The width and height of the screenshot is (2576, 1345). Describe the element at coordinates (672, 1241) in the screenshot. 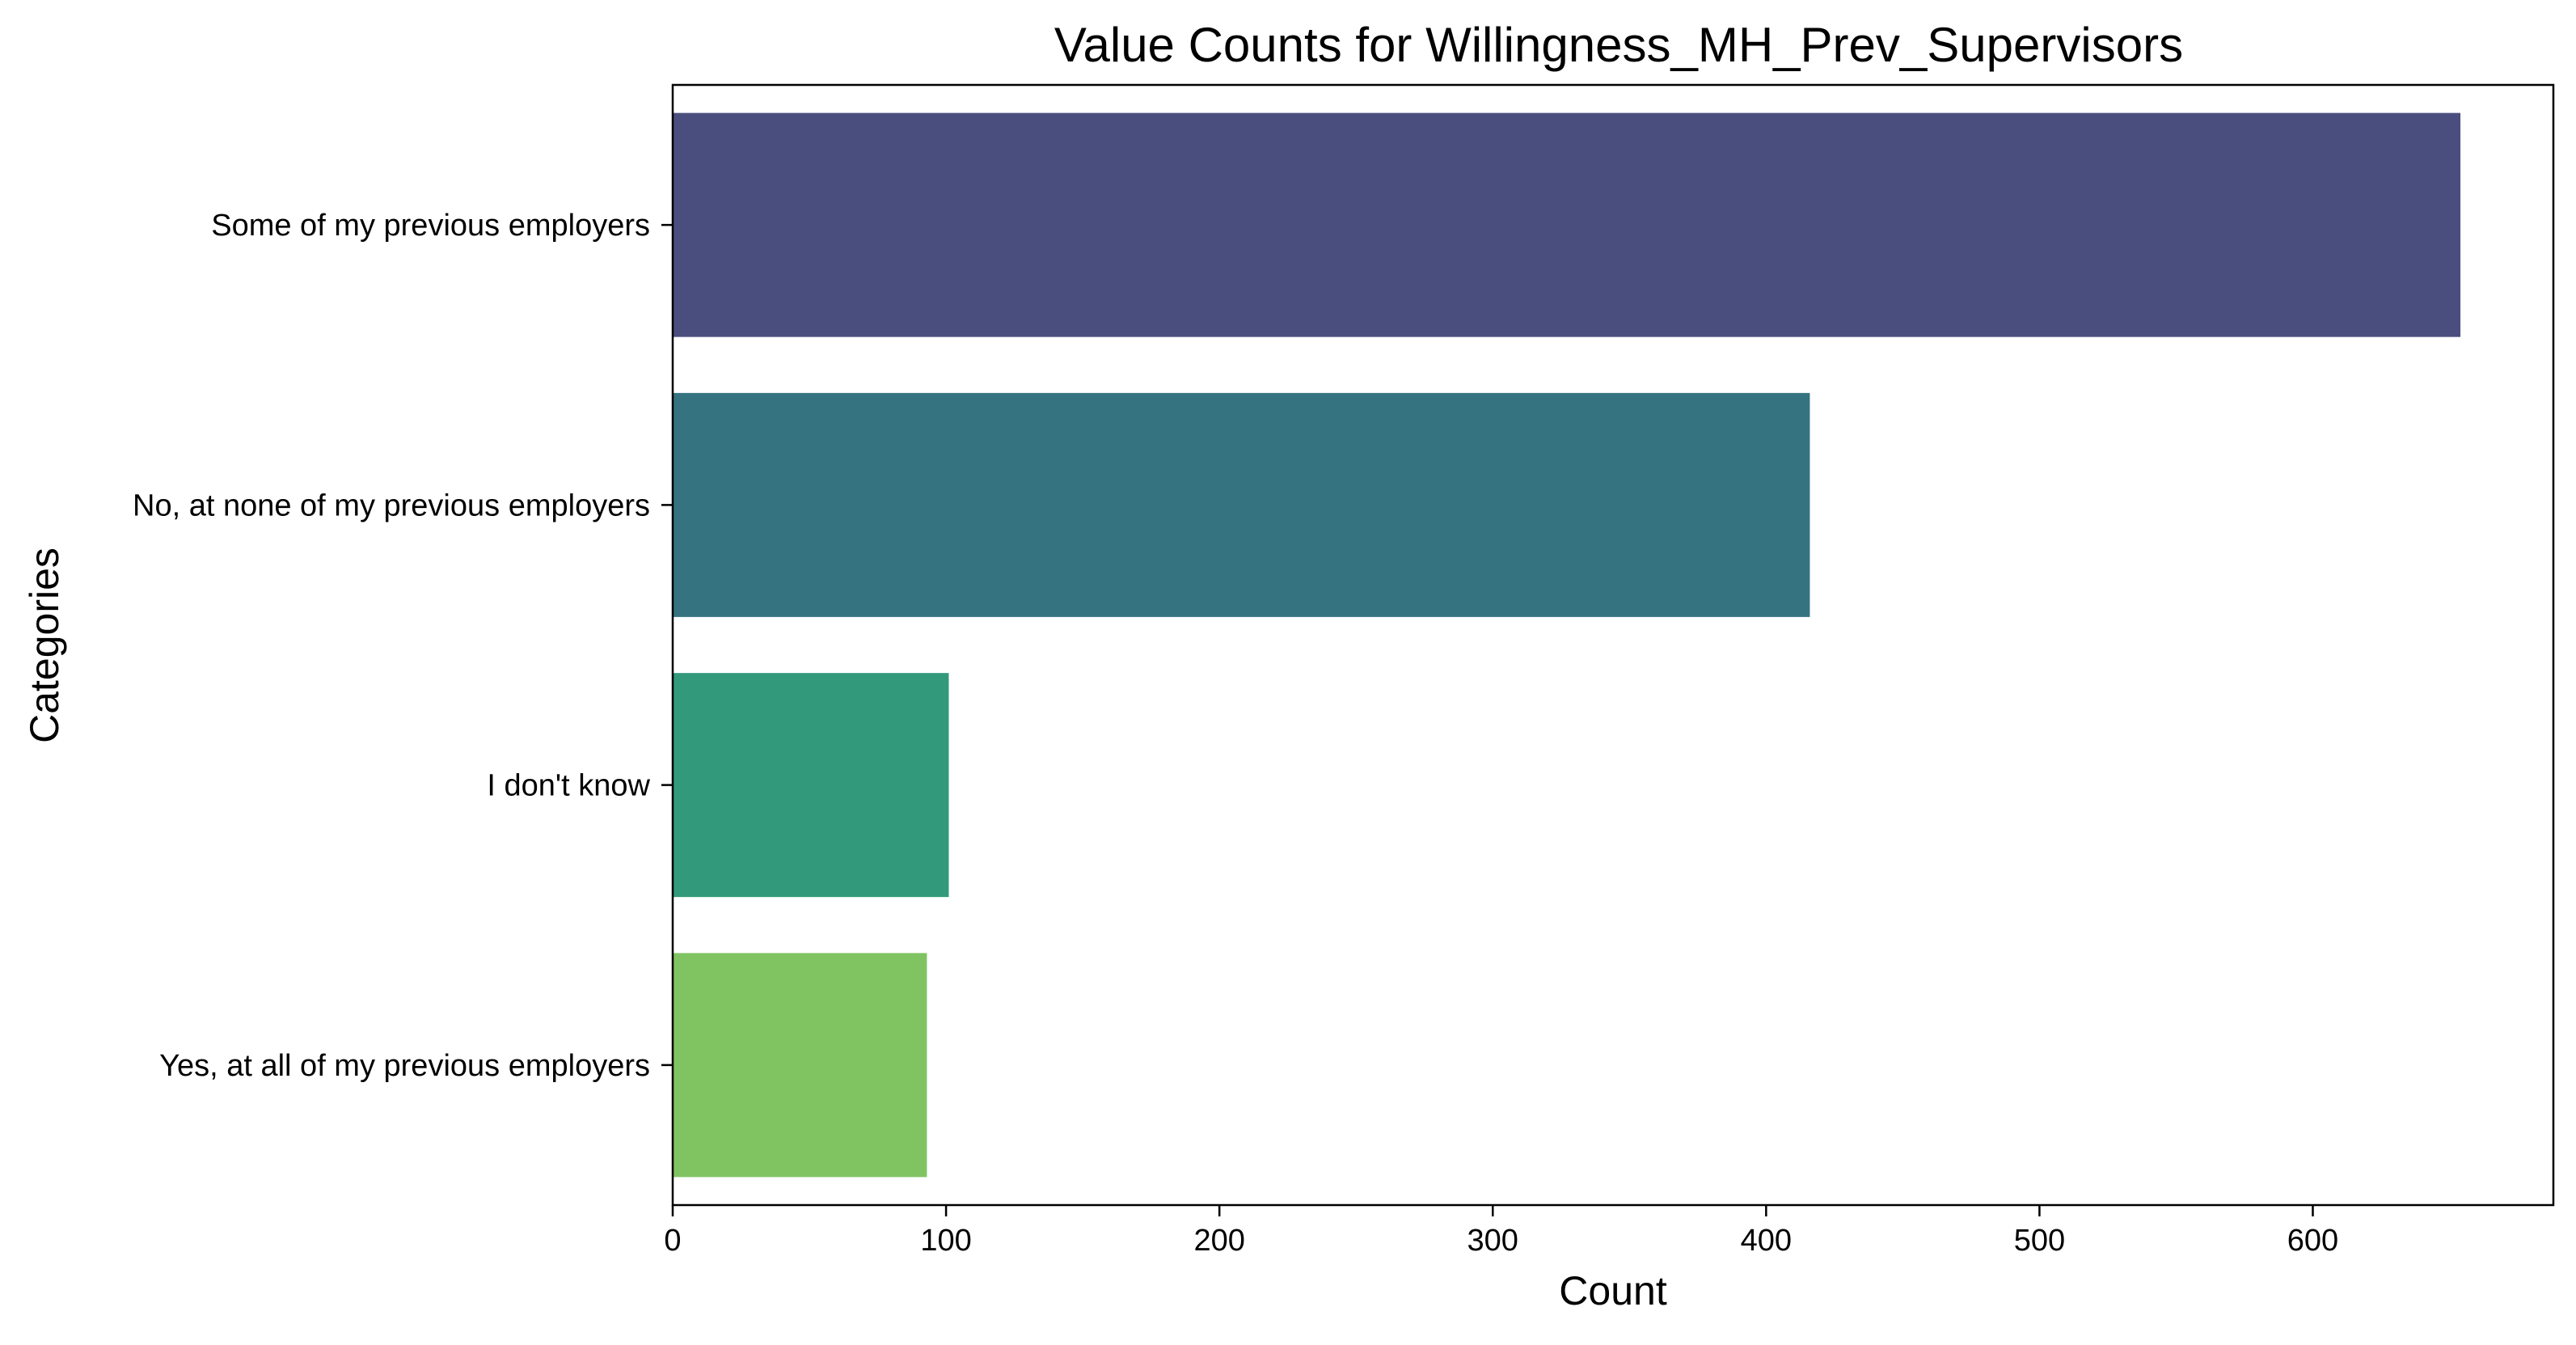

I see `x-tick-label: 0` at that location.